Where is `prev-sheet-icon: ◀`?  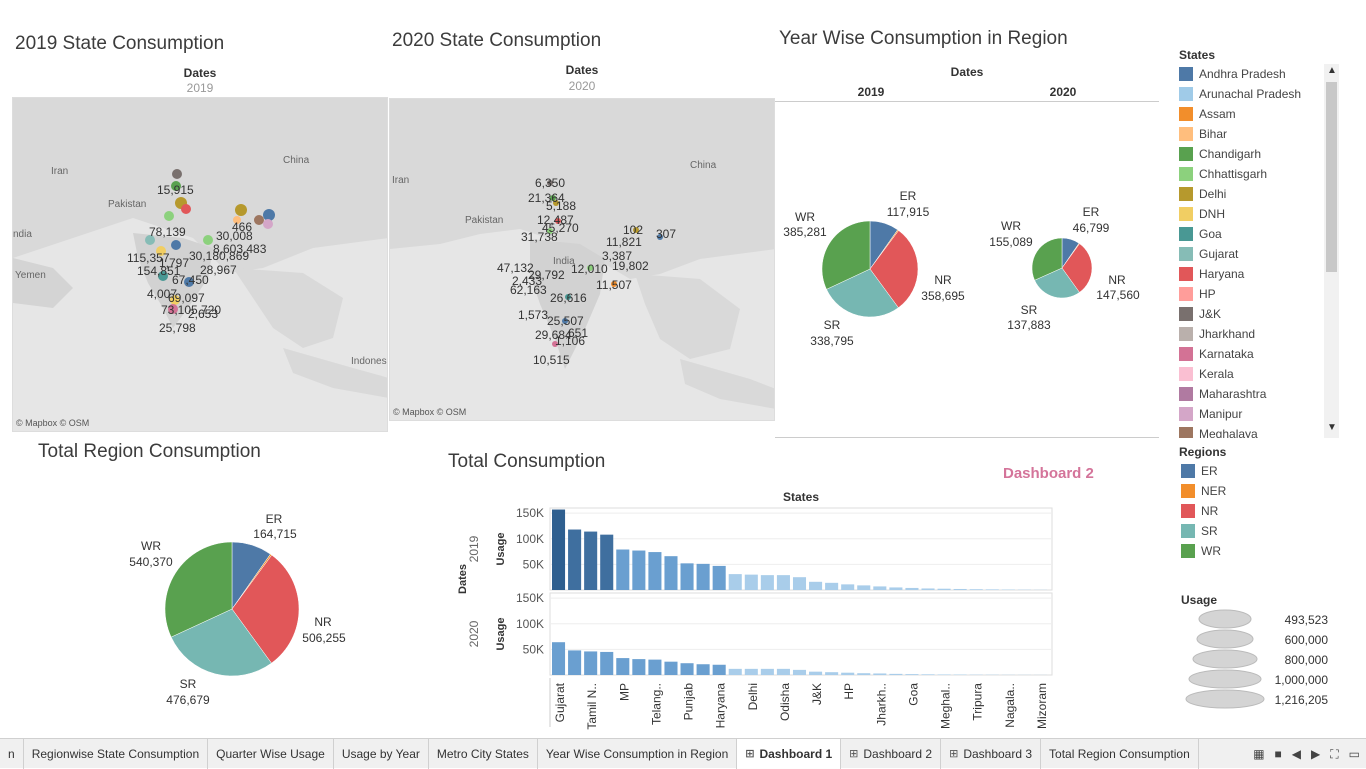
prev-sheet-icon: ◀ is located at coordinates (1296, 754).